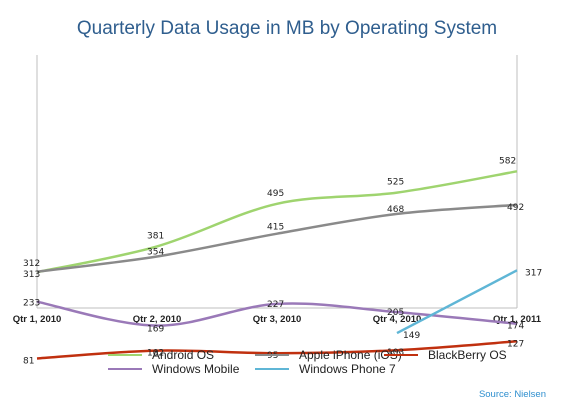  I want to click on x-tick-label-4: Qtr 4, 2010, so click(397, 319).